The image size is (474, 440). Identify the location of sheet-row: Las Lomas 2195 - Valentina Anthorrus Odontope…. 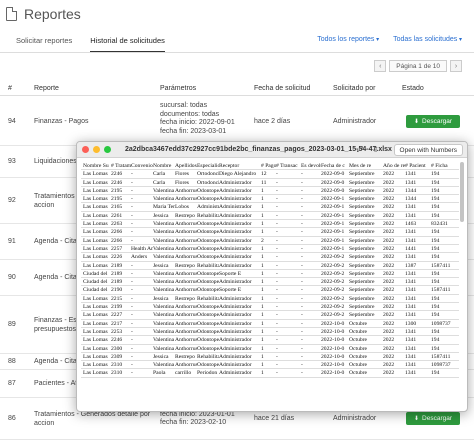
(270, 191).